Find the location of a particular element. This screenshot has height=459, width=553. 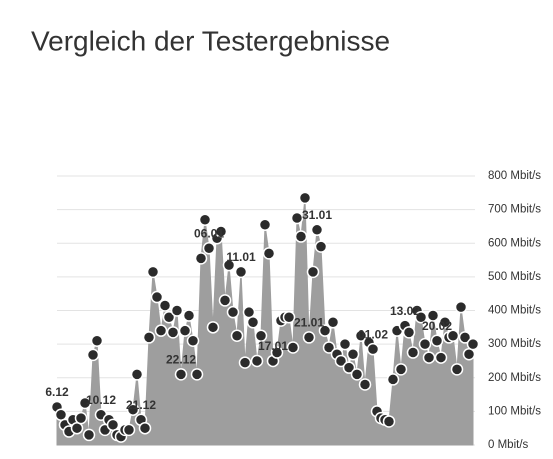

data-label: 10.12 is located at coordinates (101, 400).